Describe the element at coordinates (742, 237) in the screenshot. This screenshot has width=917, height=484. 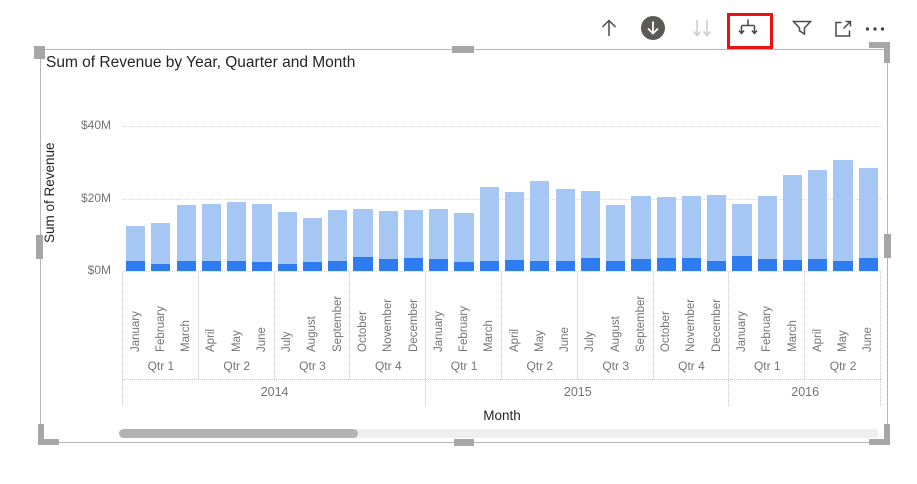
I see `bar-january-2016` at that location.